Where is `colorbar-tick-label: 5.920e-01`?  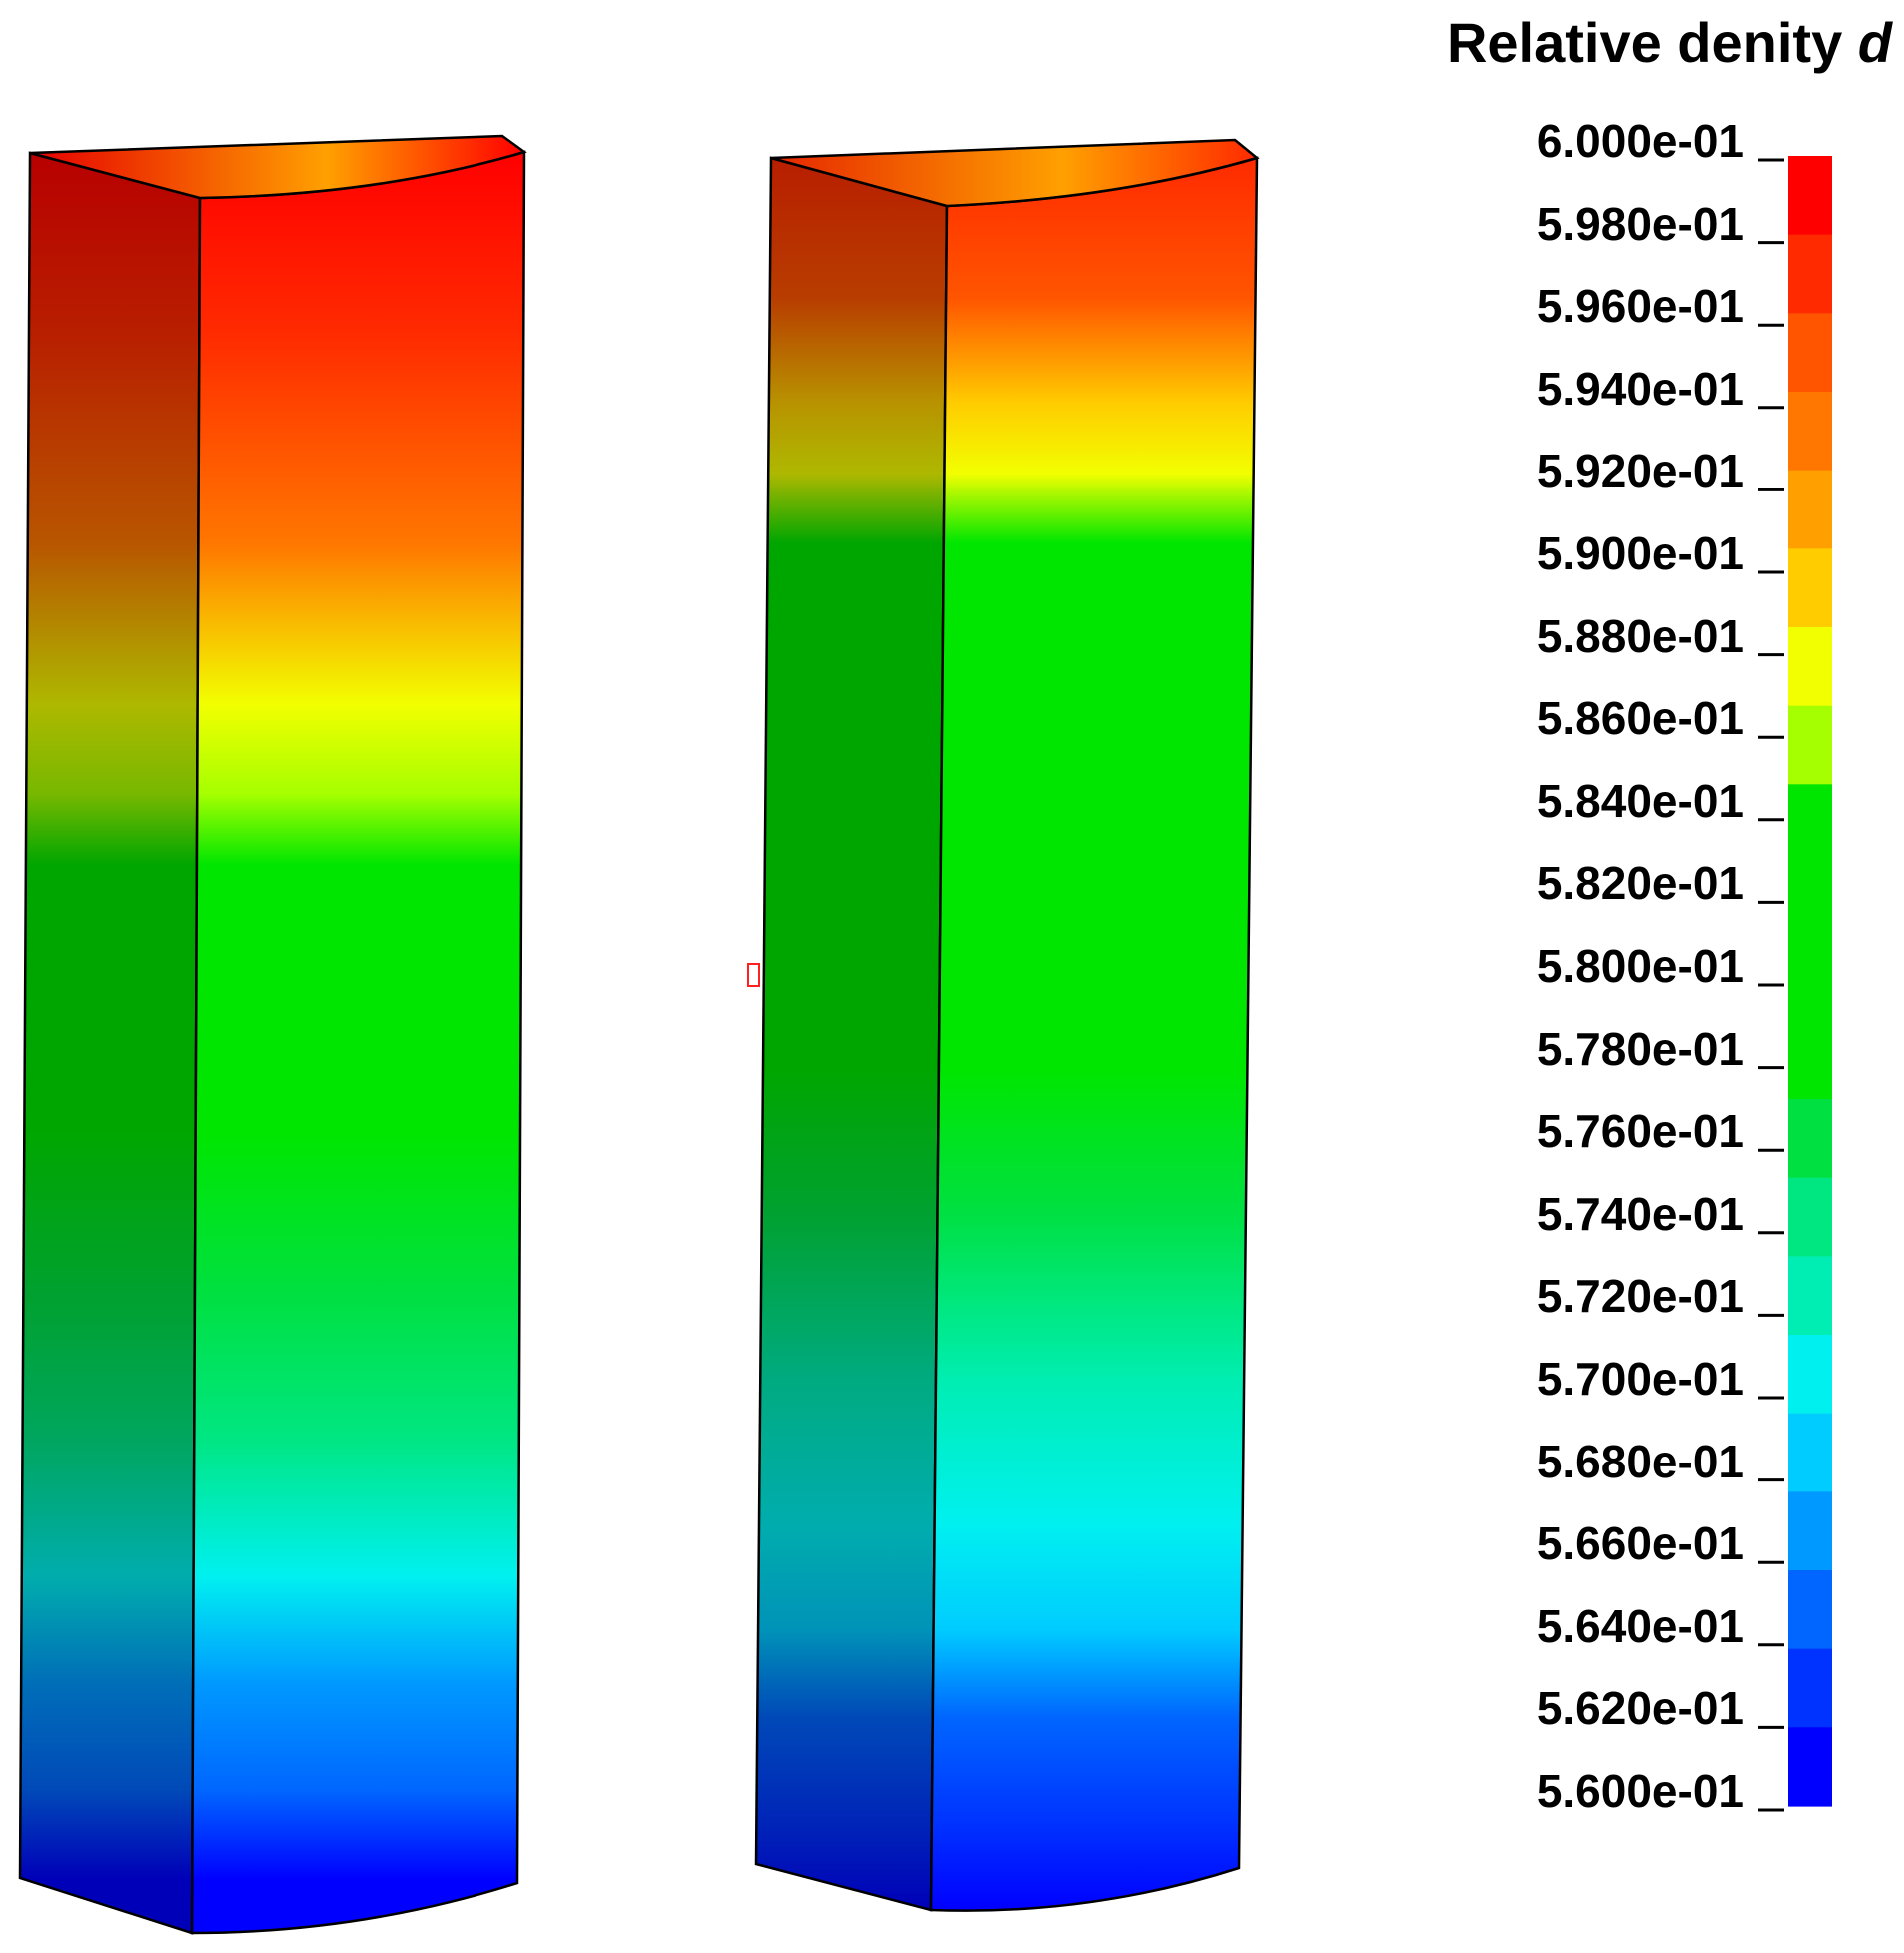 colorbar-tick-label: 5.920e-01 is located at coordinates (1640, 471).